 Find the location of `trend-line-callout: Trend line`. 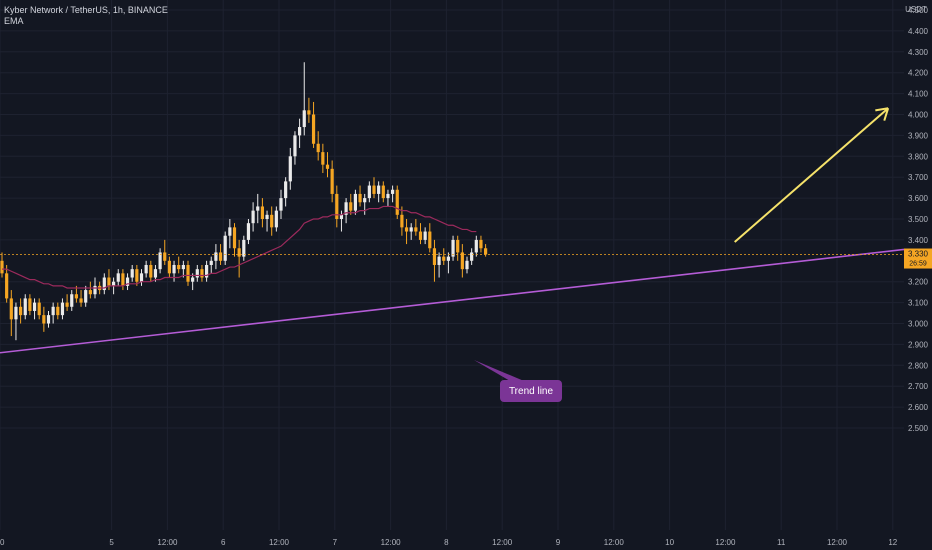

trend-line-callout: Trend line is located at coordinates (531, 391).